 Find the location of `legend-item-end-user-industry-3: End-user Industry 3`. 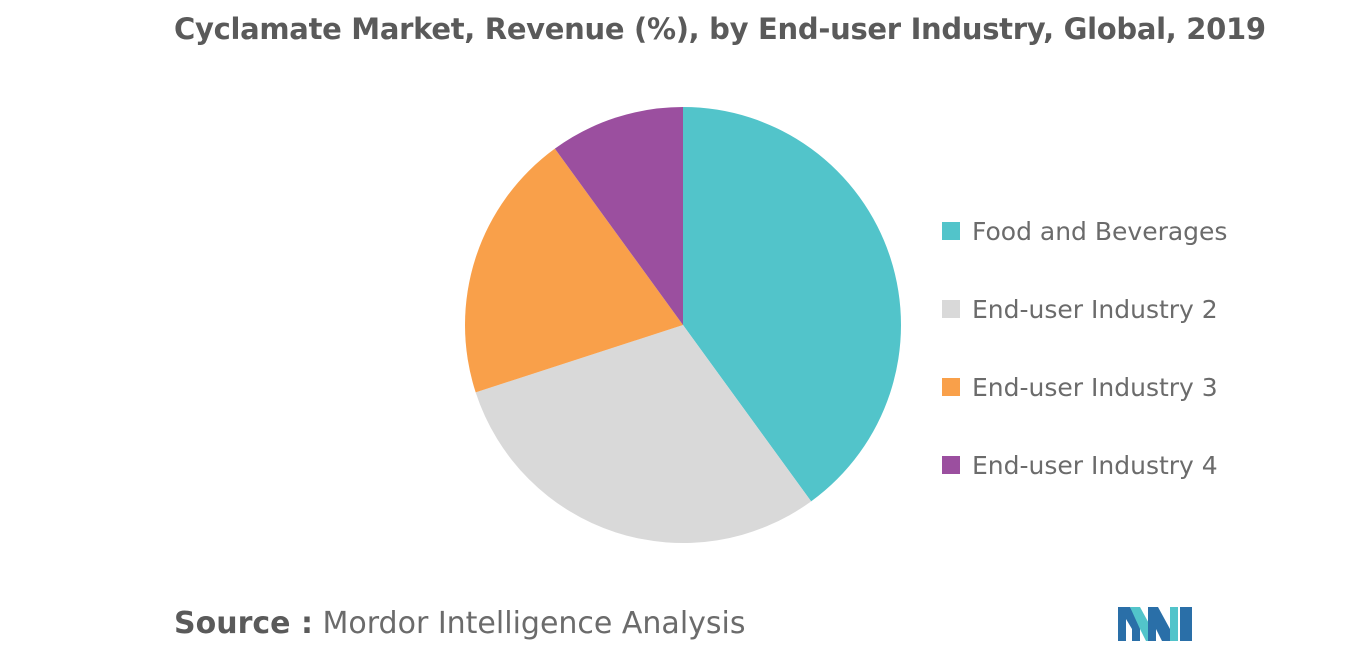

legend-item-end-user-industry-3: End-user Industry 3 is located at coordinates (1084, 387).